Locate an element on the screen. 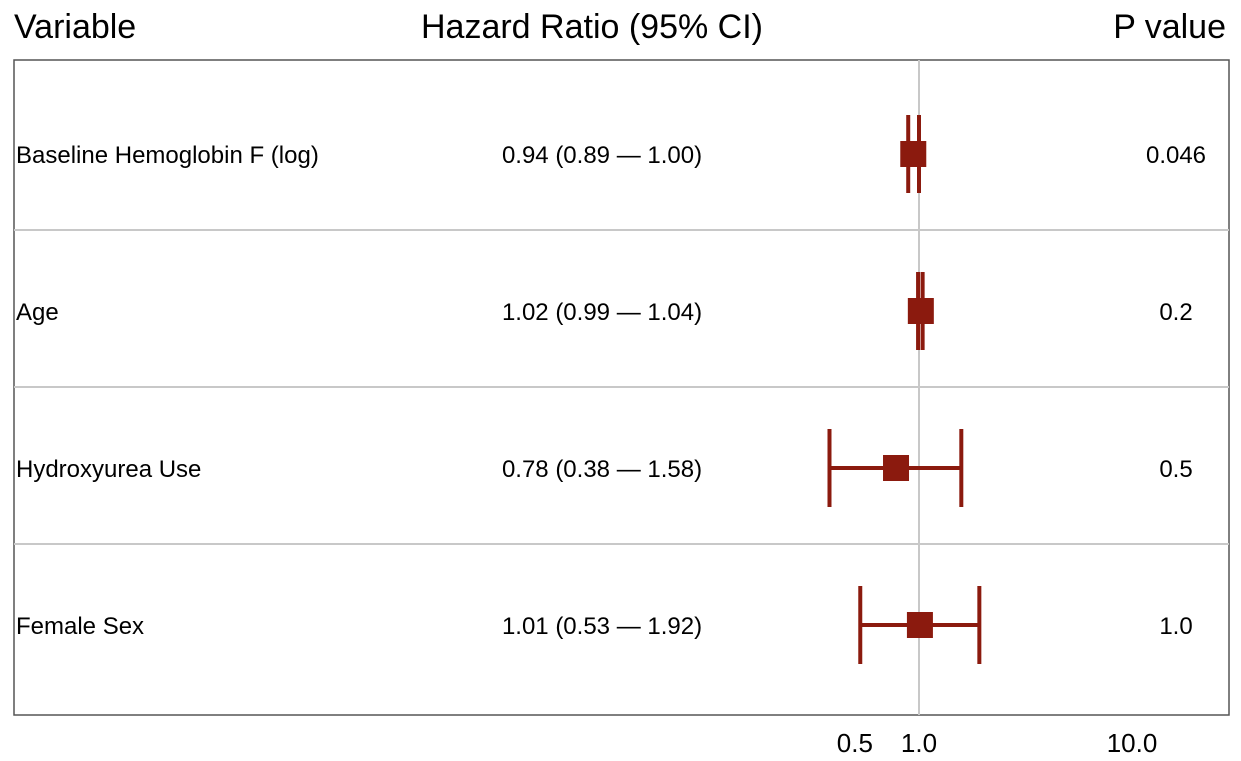 The width and height of the screenshot is (1241, 761). x-tick-label: 10.0 is located at coordinates (1132, 743).